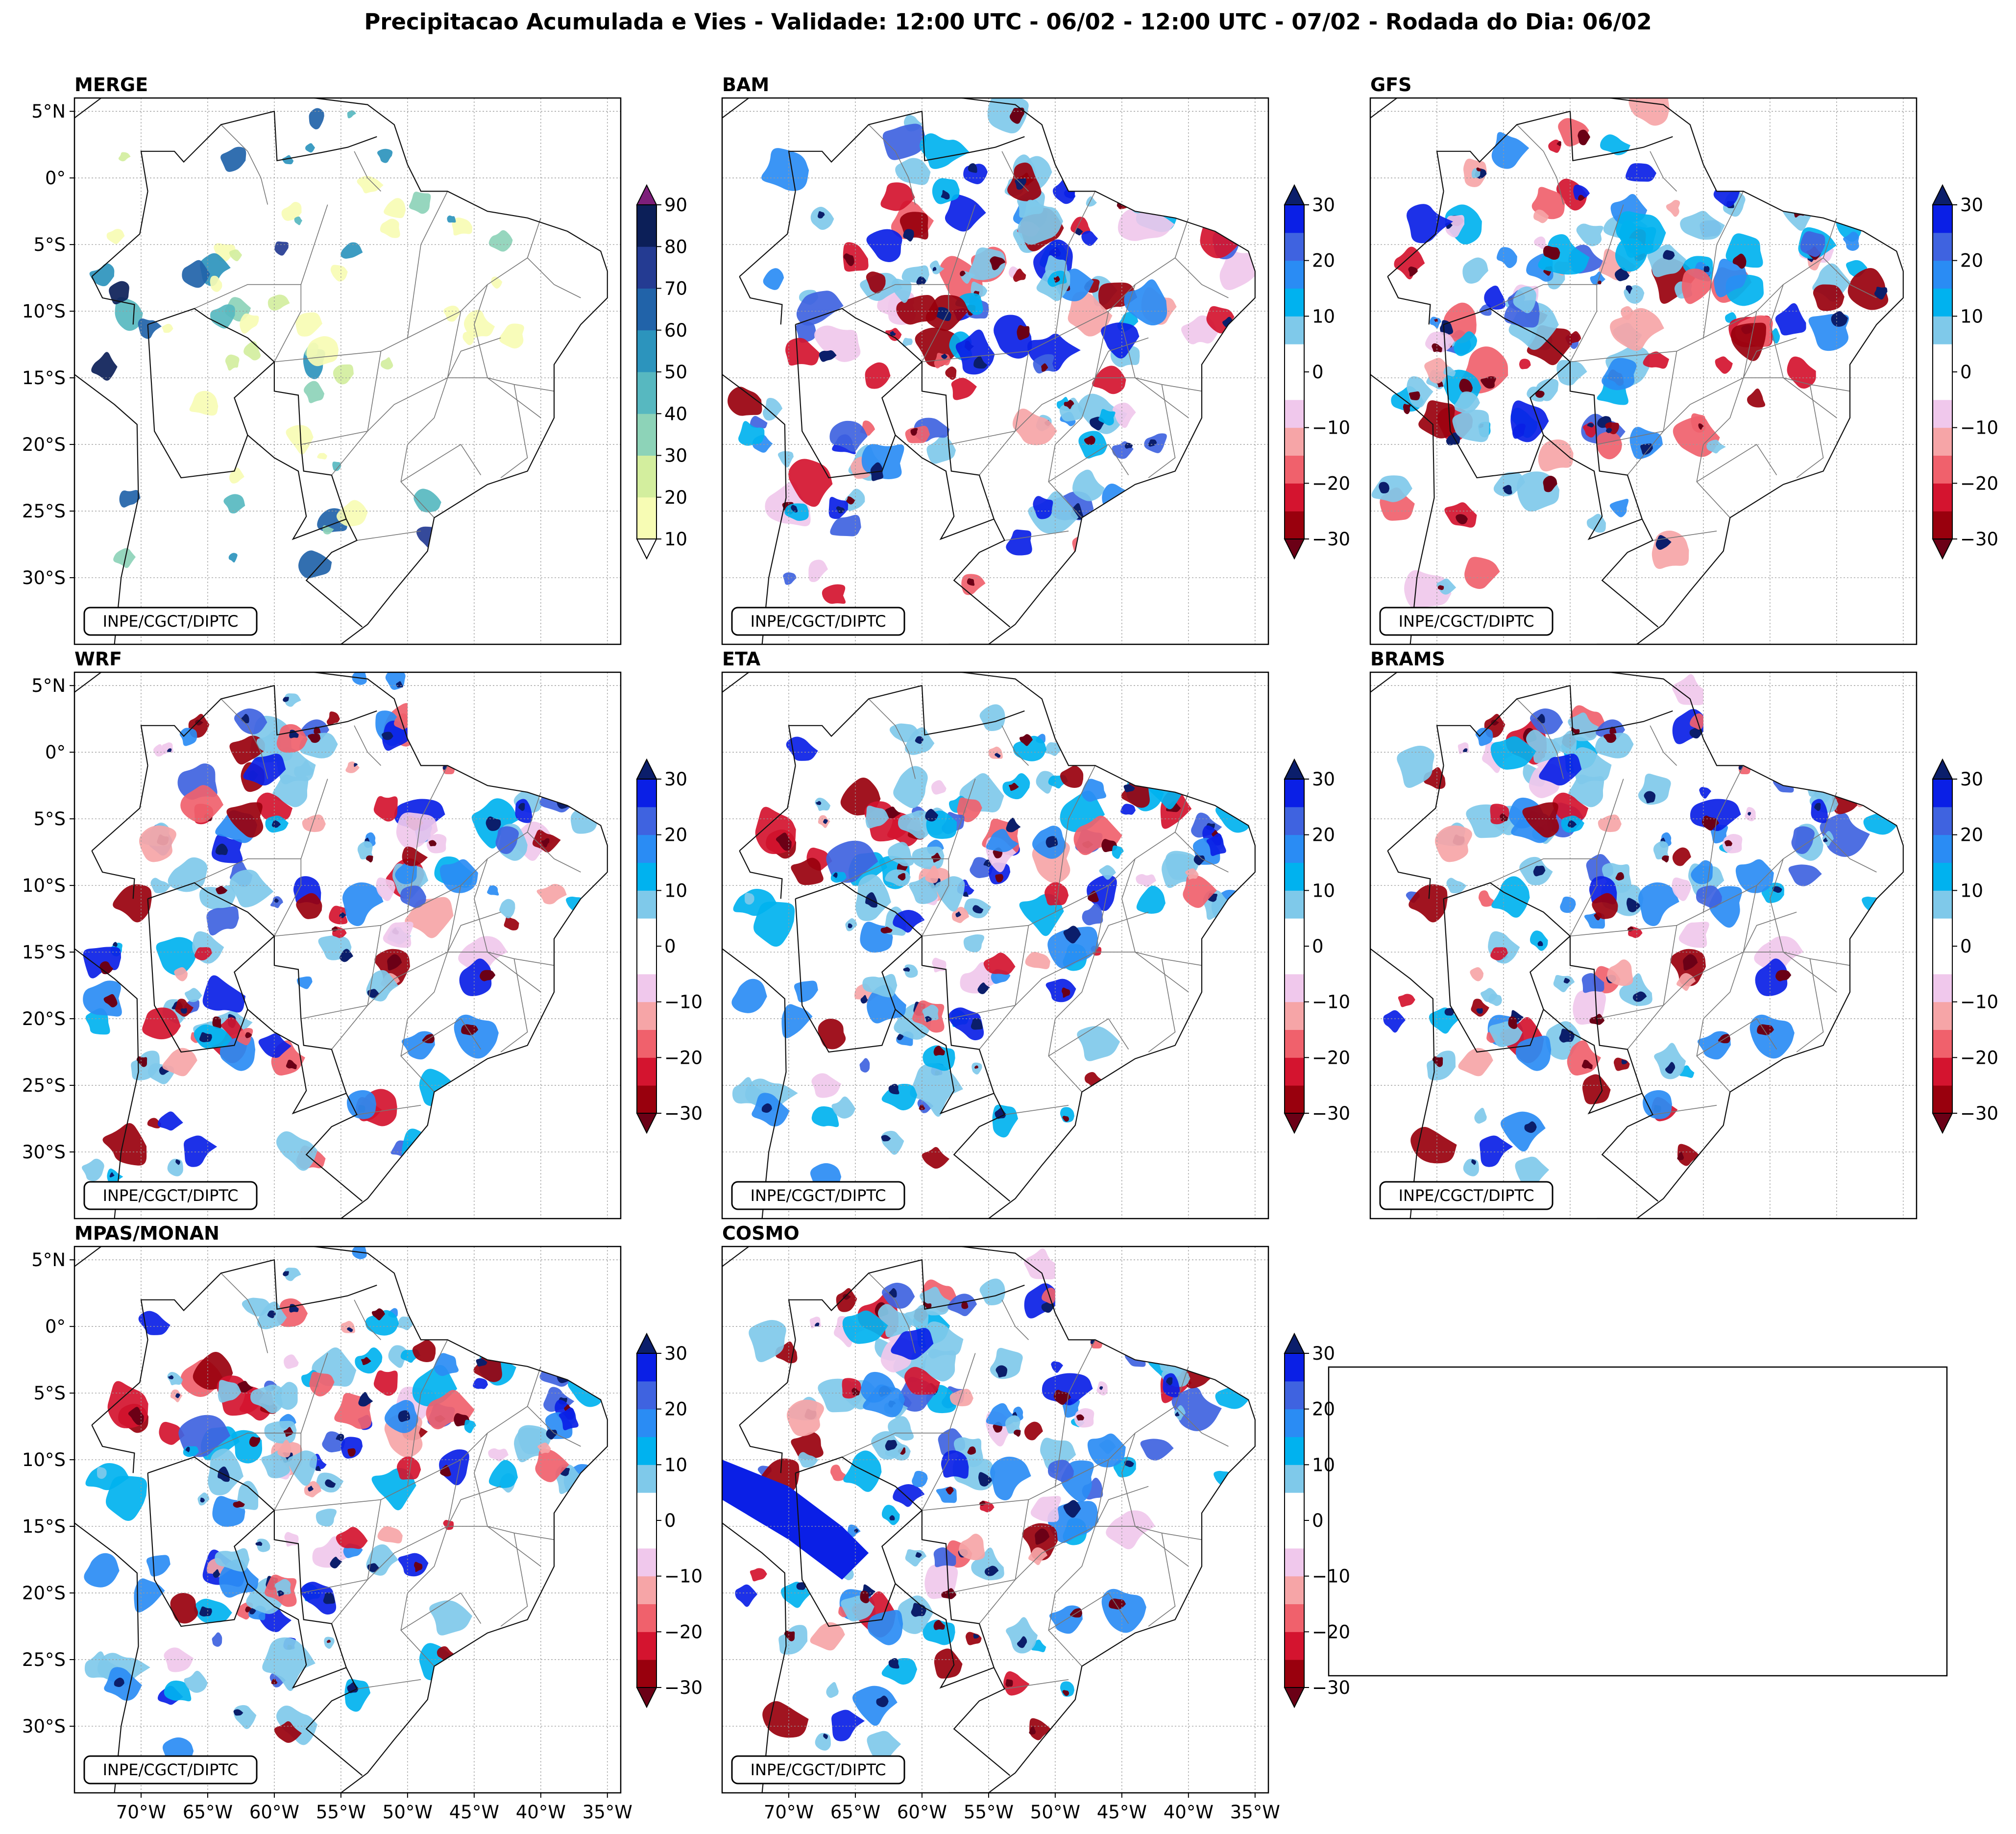 This screenshot has height=1834, width=2016. Describe the element at coordinates (306, 351) in the screenshot. I see `field-shading` at that location.